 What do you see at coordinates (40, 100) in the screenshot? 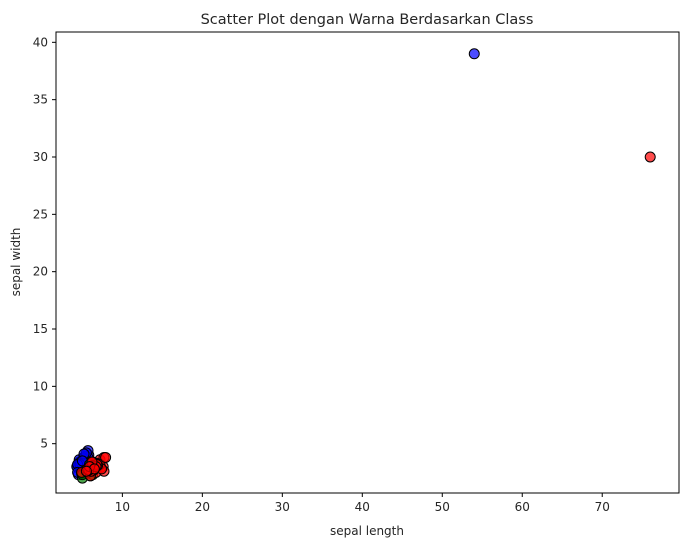
I see `y-tick-label: 35` at bounding box center [40, 100].